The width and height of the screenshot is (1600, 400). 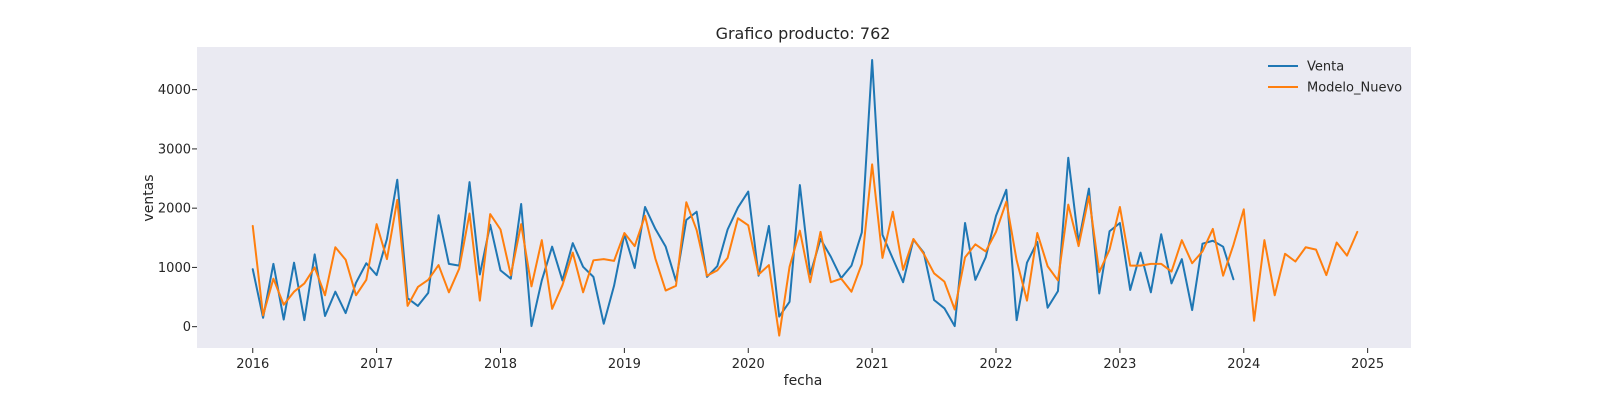 I want to click on x-tick-label: 2024, so click(x=1243, y=364).